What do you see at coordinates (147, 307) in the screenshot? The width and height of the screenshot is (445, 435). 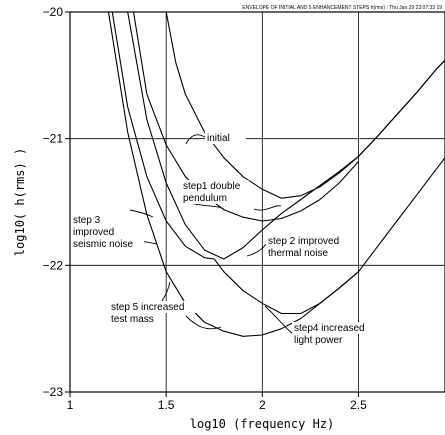 I see `annotation-label: step 5 increased` at bounding box center [147, 307].